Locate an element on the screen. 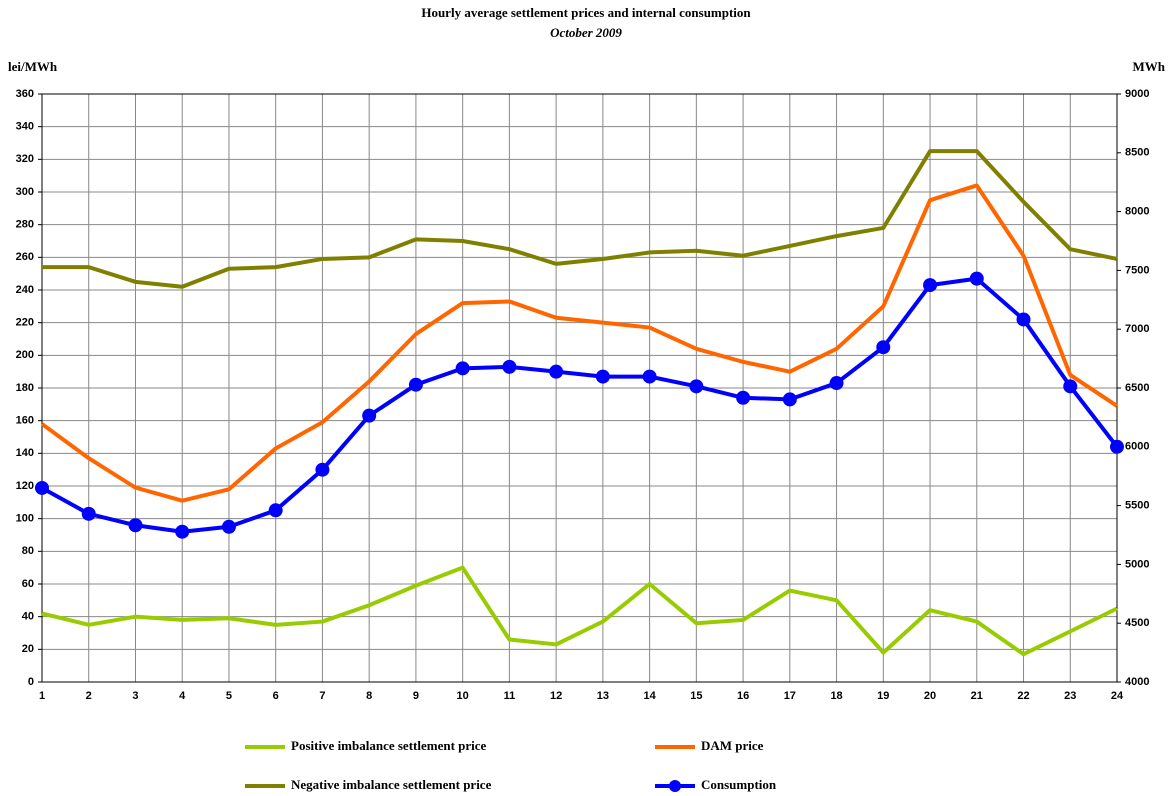  y2-tick-label: 4500 is located at coordinates (1137, 623).